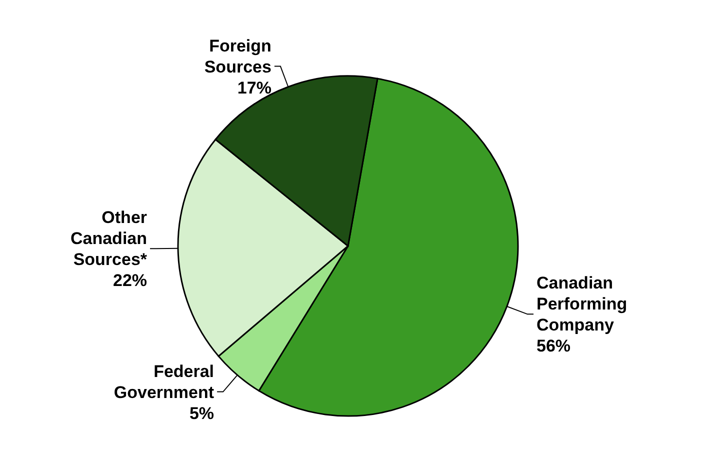  Describe the element at coordinates (553, 346) in the screenshot. I see `data-label: 56%` at that location.